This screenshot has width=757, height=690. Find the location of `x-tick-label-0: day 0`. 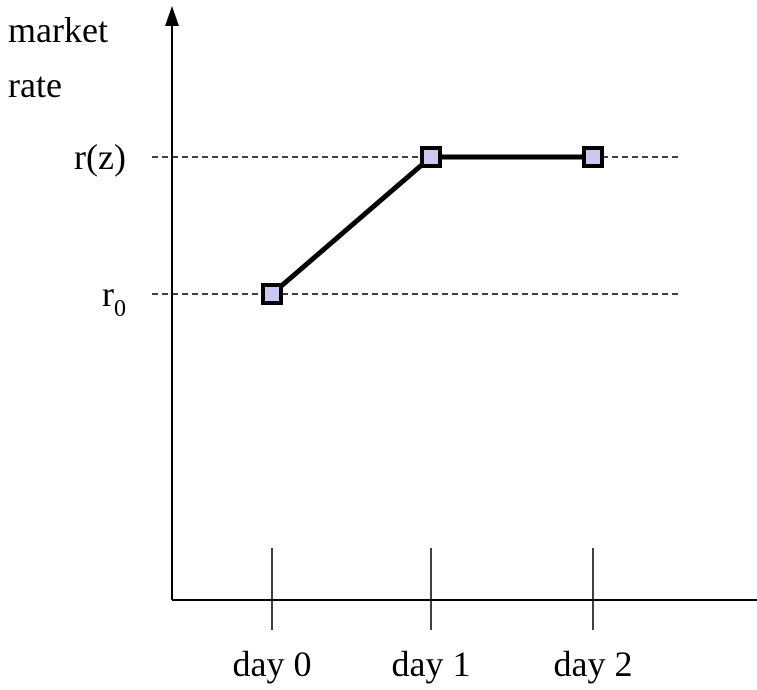

x-tick-label-0: day 0 is located at coordinates (272, 664).